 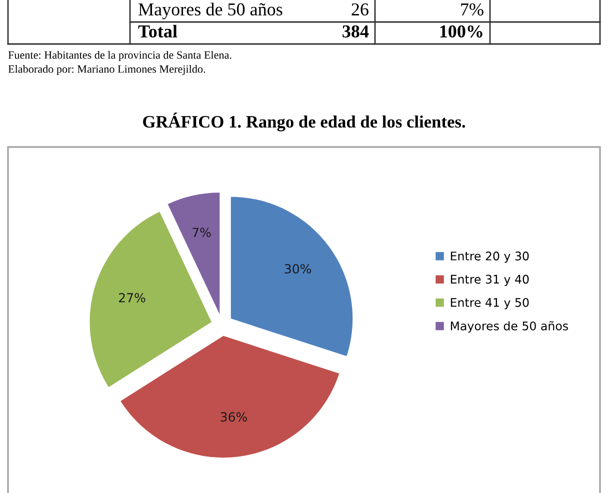 I want to click on legend-label: Entre 41 y 50, so click(x=489, y=304).